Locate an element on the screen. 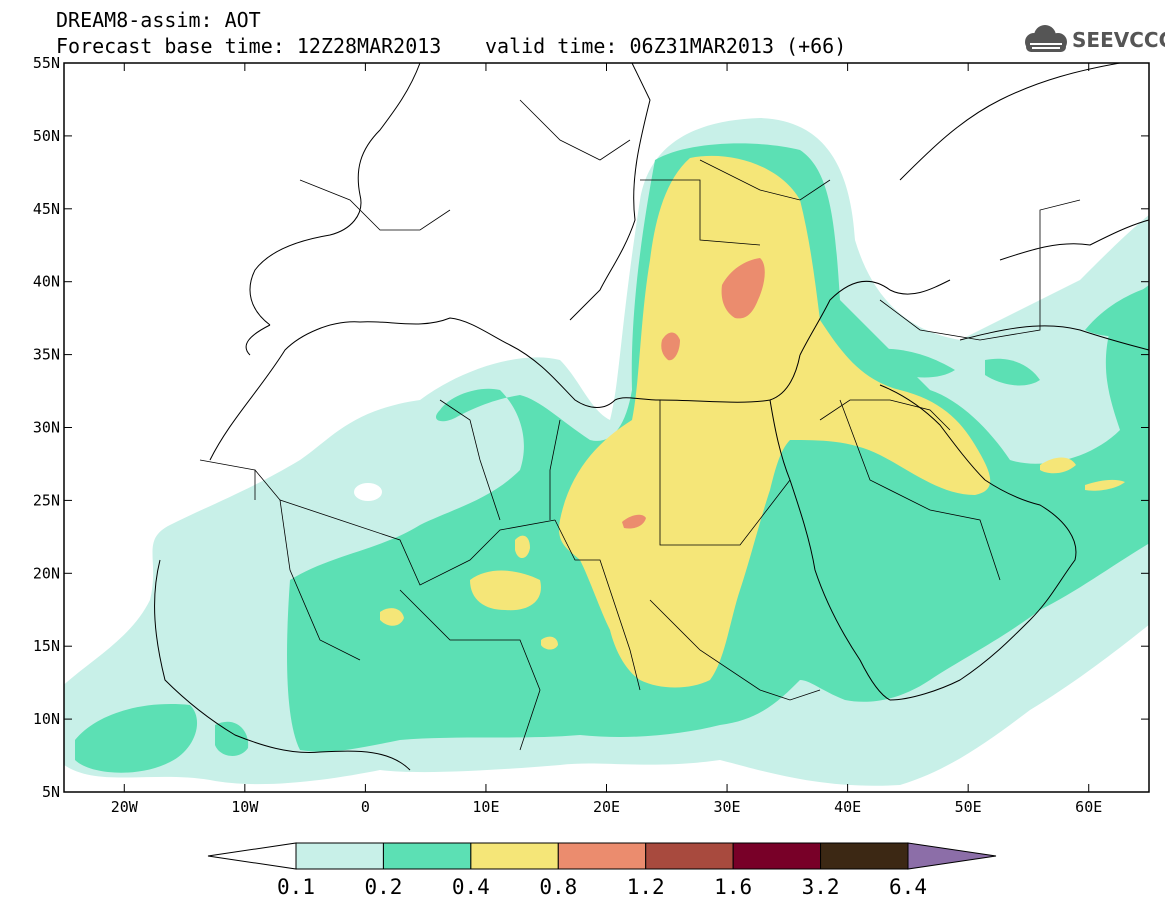 This screenshot has height=905, width=1165. logo-text: SEEVCCC is located at coordinates (1118, 40).